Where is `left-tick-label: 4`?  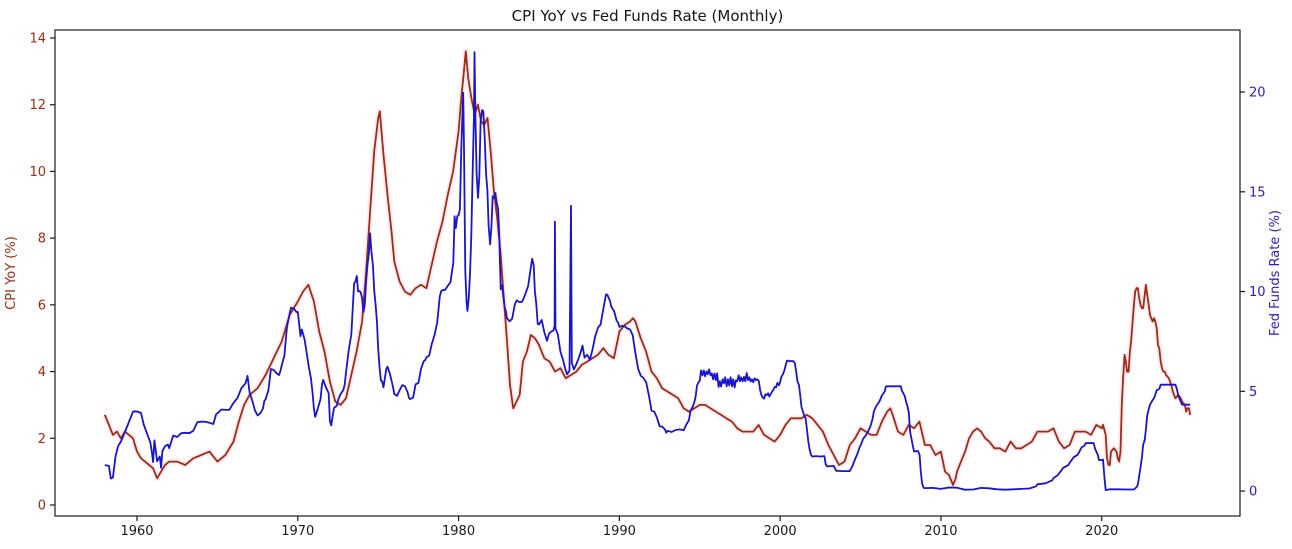 left-tick-label: 4 is located at coordinates (42, 372).